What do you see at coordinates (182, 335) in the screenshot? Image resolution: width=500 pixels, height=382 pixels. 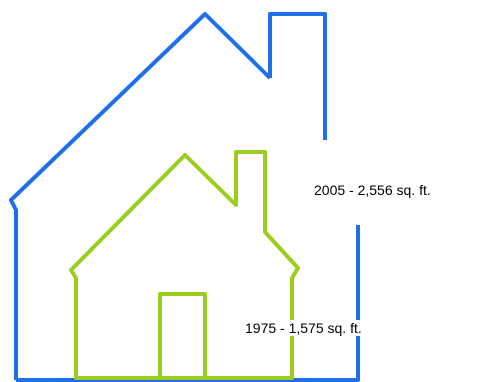 I see `door` at bounding box center [182, 335].